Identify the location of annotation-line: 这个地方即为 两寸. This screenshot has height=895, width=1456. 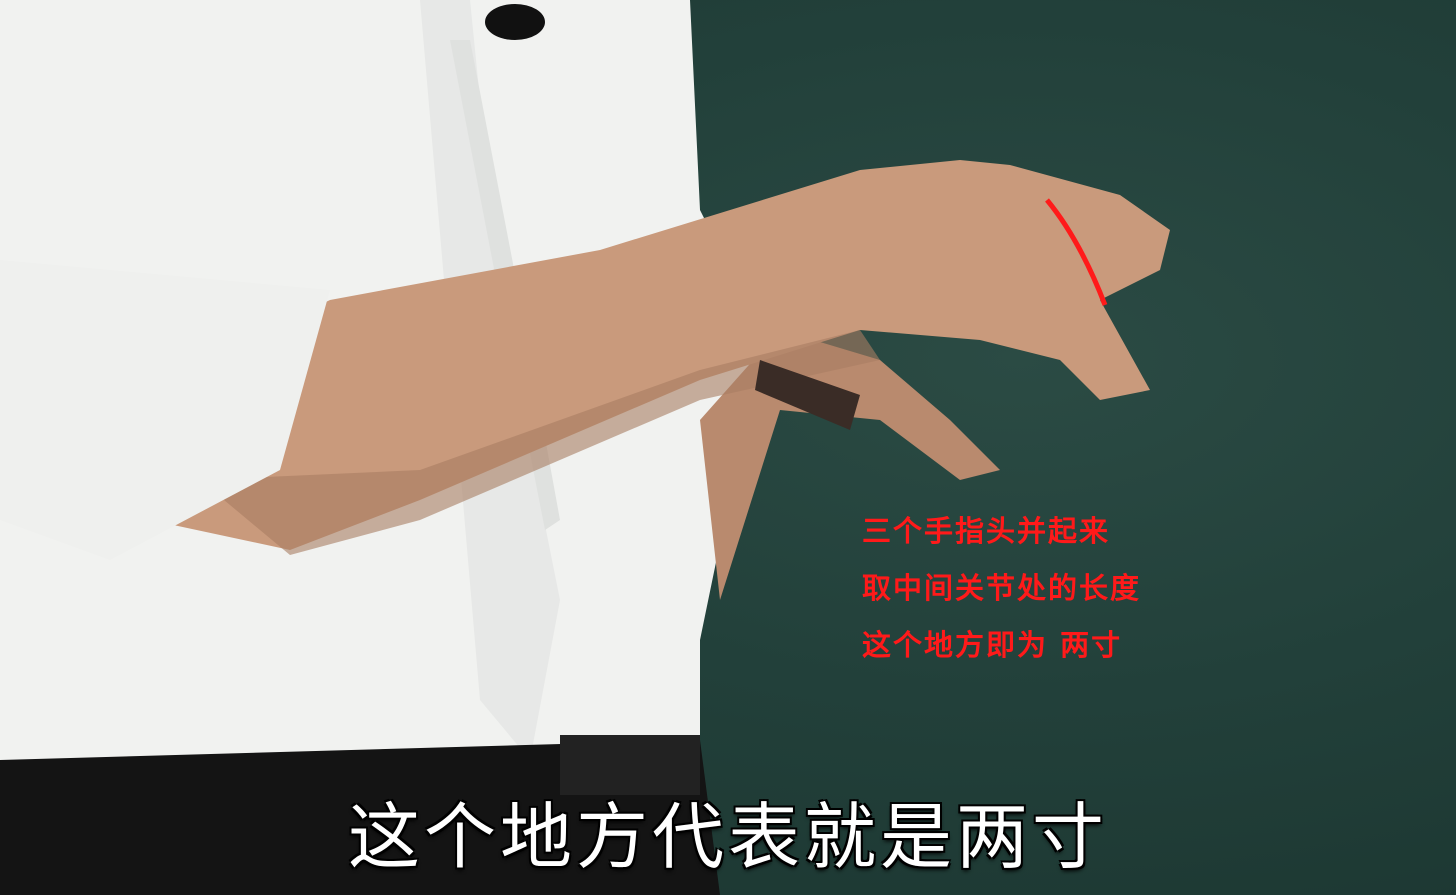
(992, 645).